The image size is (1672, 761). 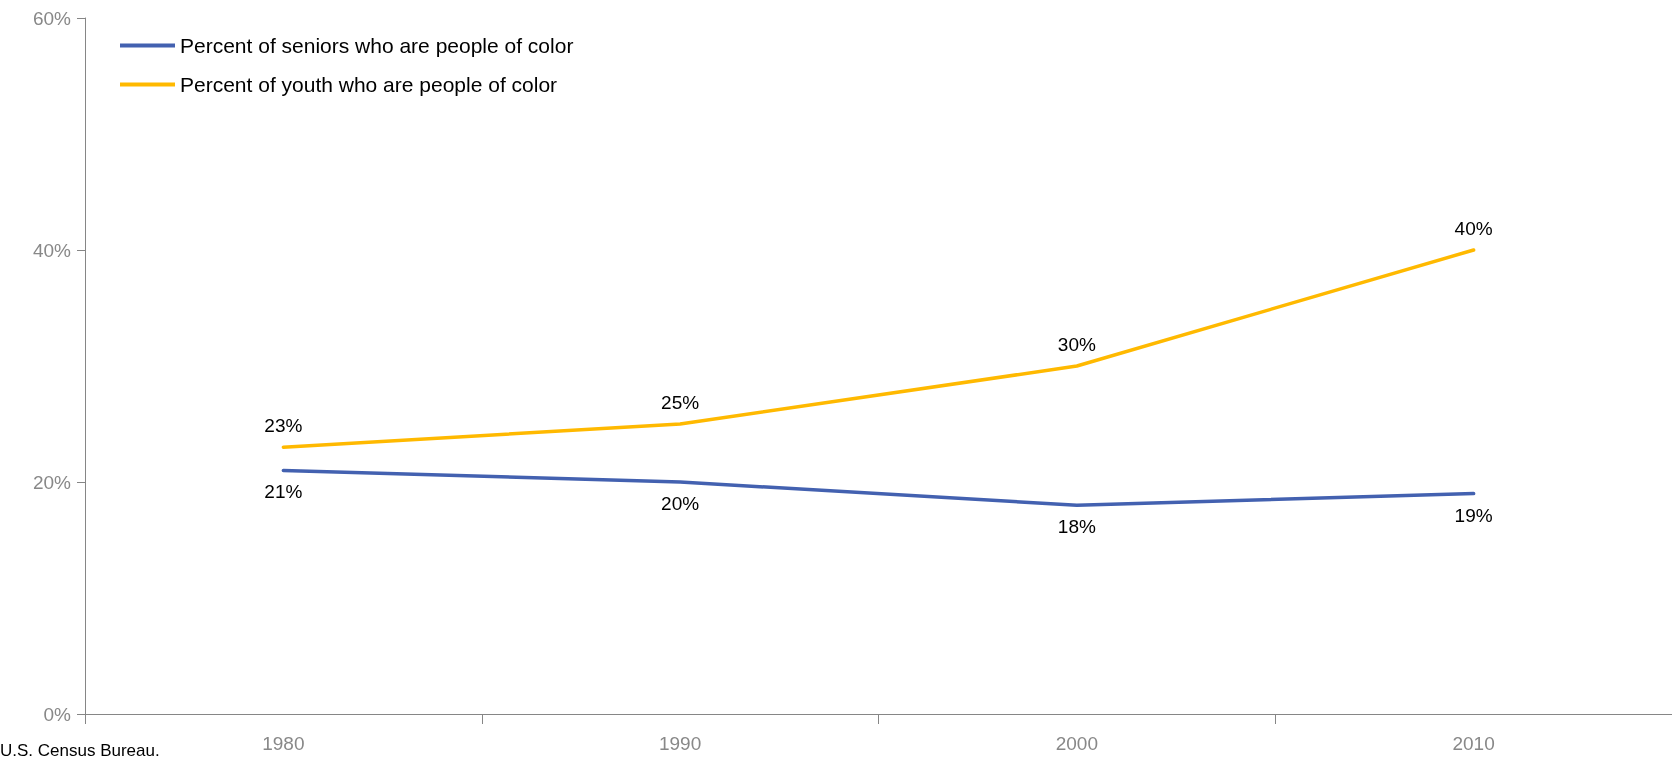 I want to click on y-tick-label: 40%, so click(x=52, y=250).